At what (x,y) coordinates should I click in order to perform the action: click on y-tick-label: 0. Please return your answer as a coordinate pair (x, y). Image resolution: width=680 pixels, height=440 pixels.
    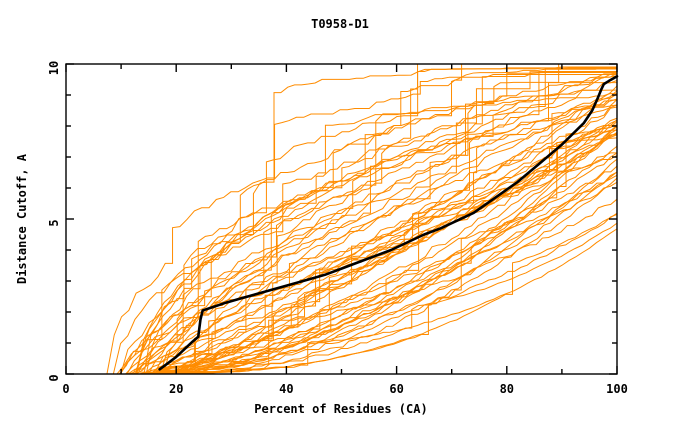
    Looking at the image, I should click on (54, 377).